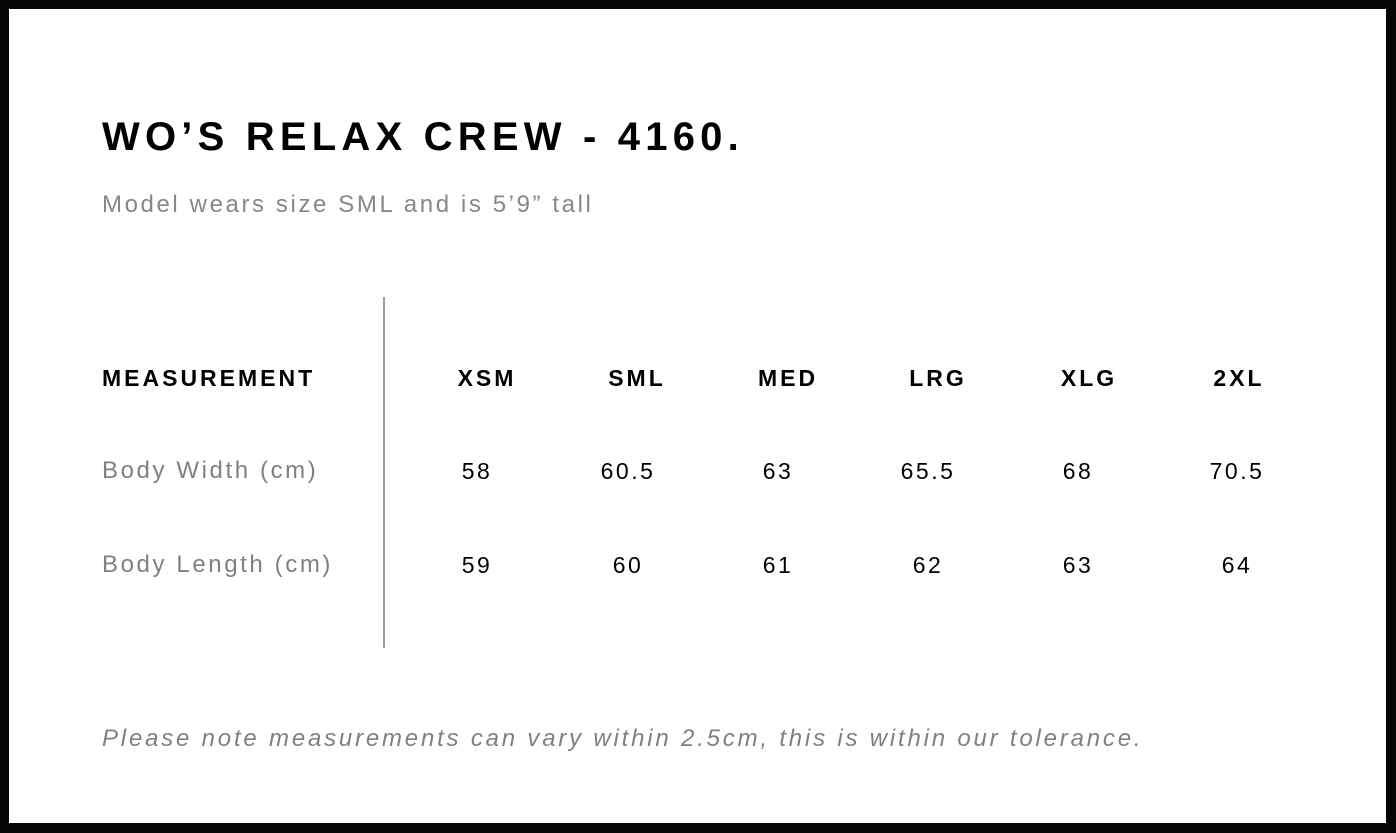 This screenshot has width=1396, height=833. What do you see at coordinates (1237, 565) in the screenshot?
I see `table-cell: 64` at bounding box center [1237, 565].